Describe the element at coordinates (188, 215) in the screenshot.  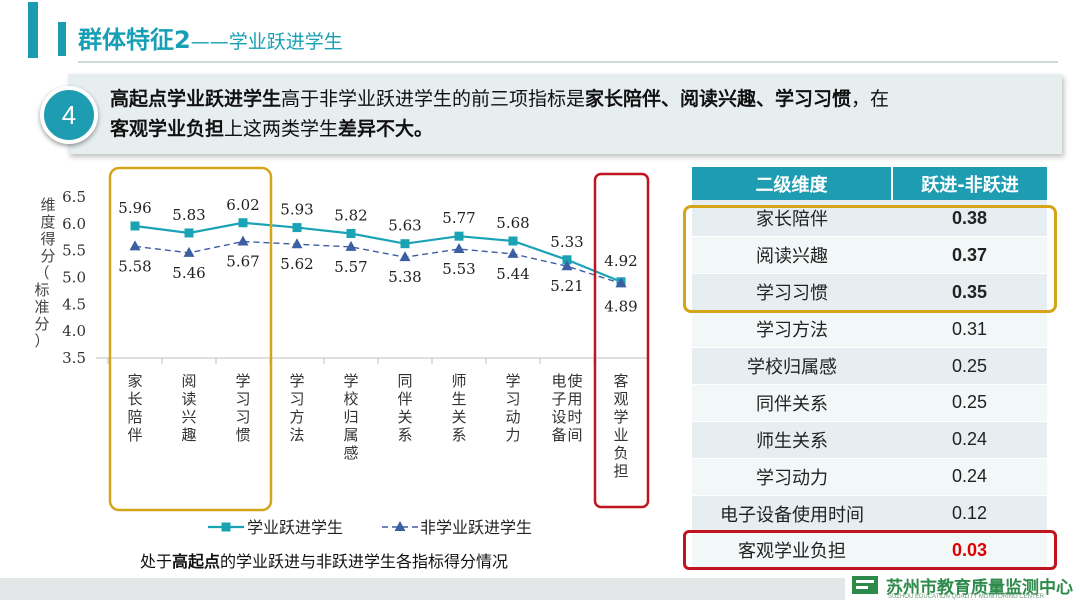
I see `data-label: 5.83` at that location.